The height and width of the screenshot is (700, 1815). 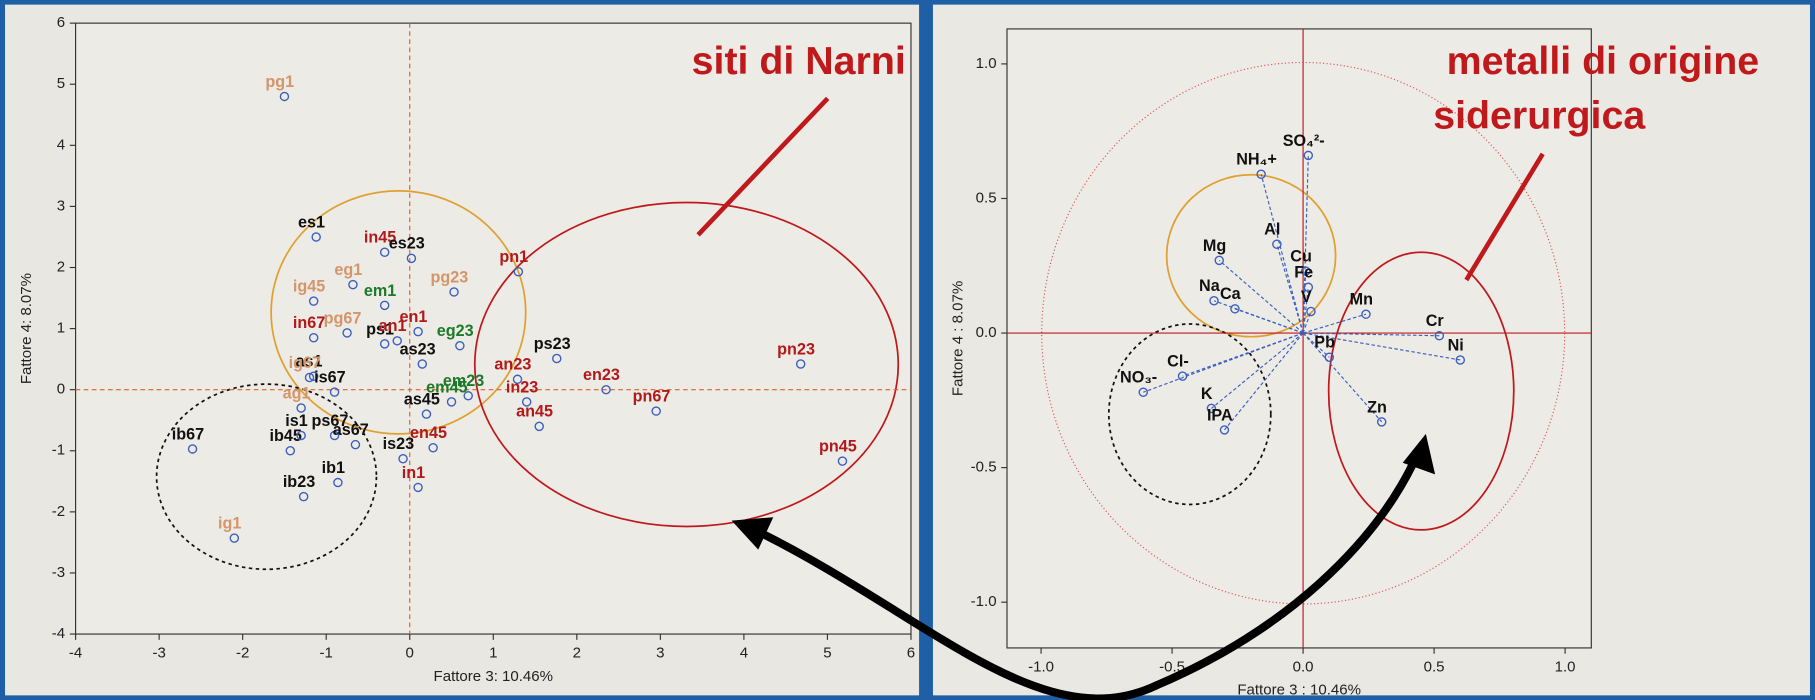 I want to click on point-label: Pb, so click(x=1324, y=343).